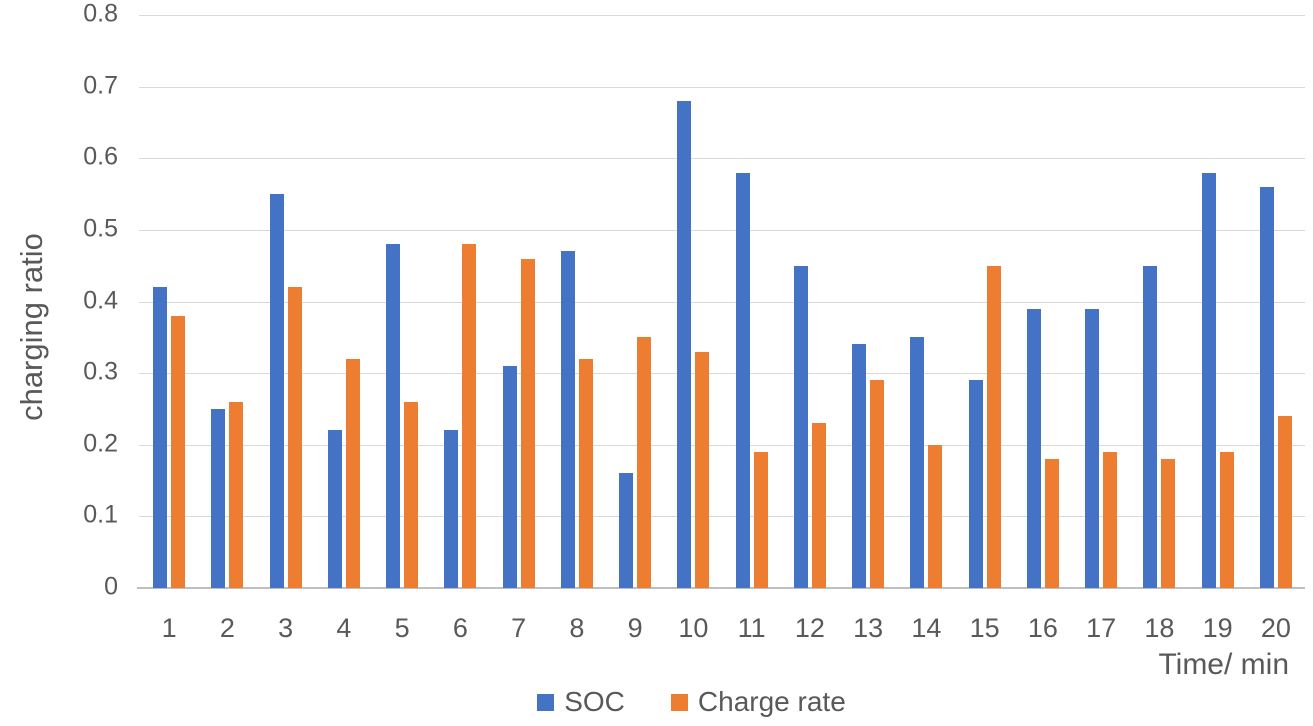 The height and width of the screenshot is (726, 1313). Describe the element at coordinates (344, 628) in the screenshot. I see `x-tick-label-4: 4` at that location.